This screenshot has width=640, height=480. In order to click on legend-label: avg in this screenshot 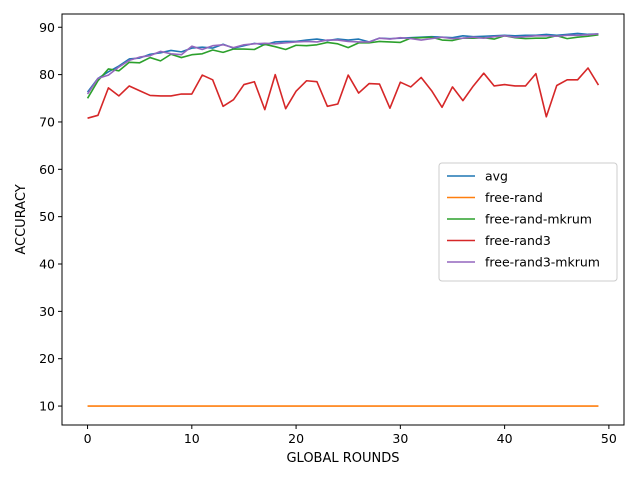, I will do `click(496, 176)`.